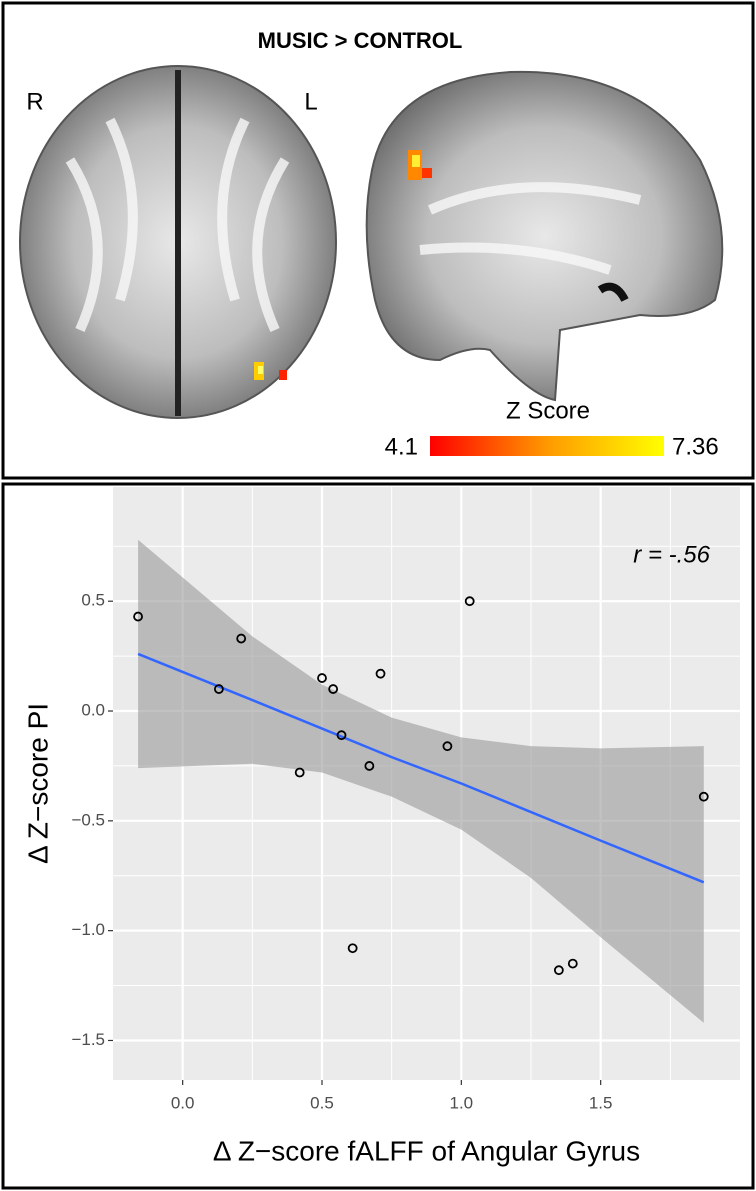 The height and width of the screenshot is (1191, 756). I want to click on x-axis-title: Δ Z−score fALFF of Angular Gyrus, so click(426, 1150).